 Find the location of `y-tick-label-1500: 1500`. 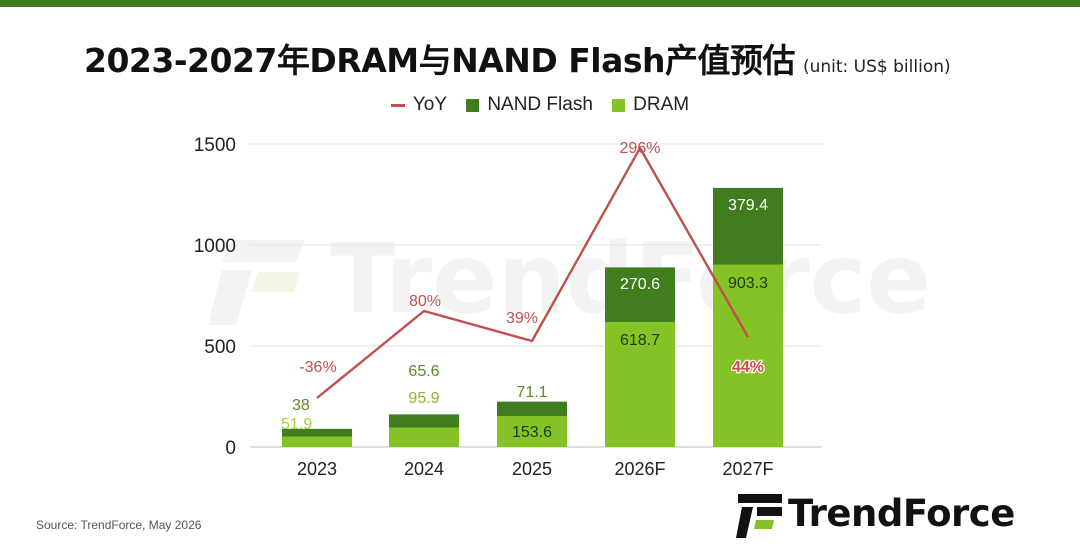

y-tick-label-1500: 1500 is located at coordinates (215, 145).